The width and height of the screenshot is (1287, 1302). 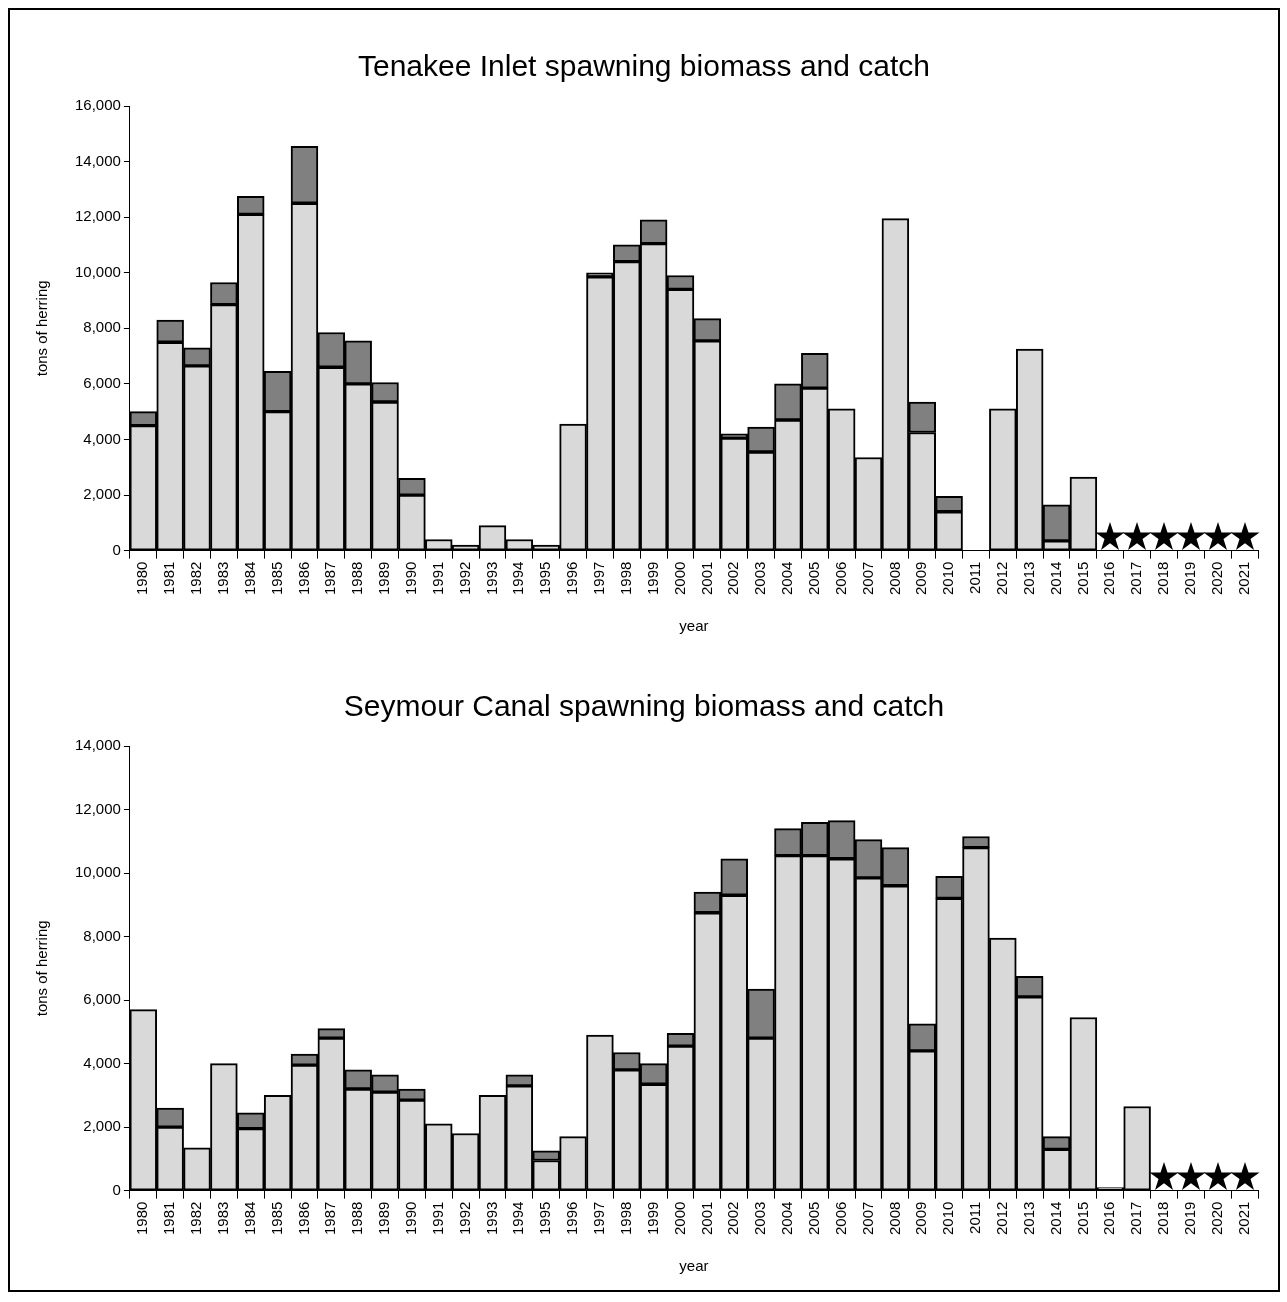 What do you see at coordinates (437, 1218) in the screenshot?
I see `x-tick-label: 1991` at bounding box center [437, 1218].